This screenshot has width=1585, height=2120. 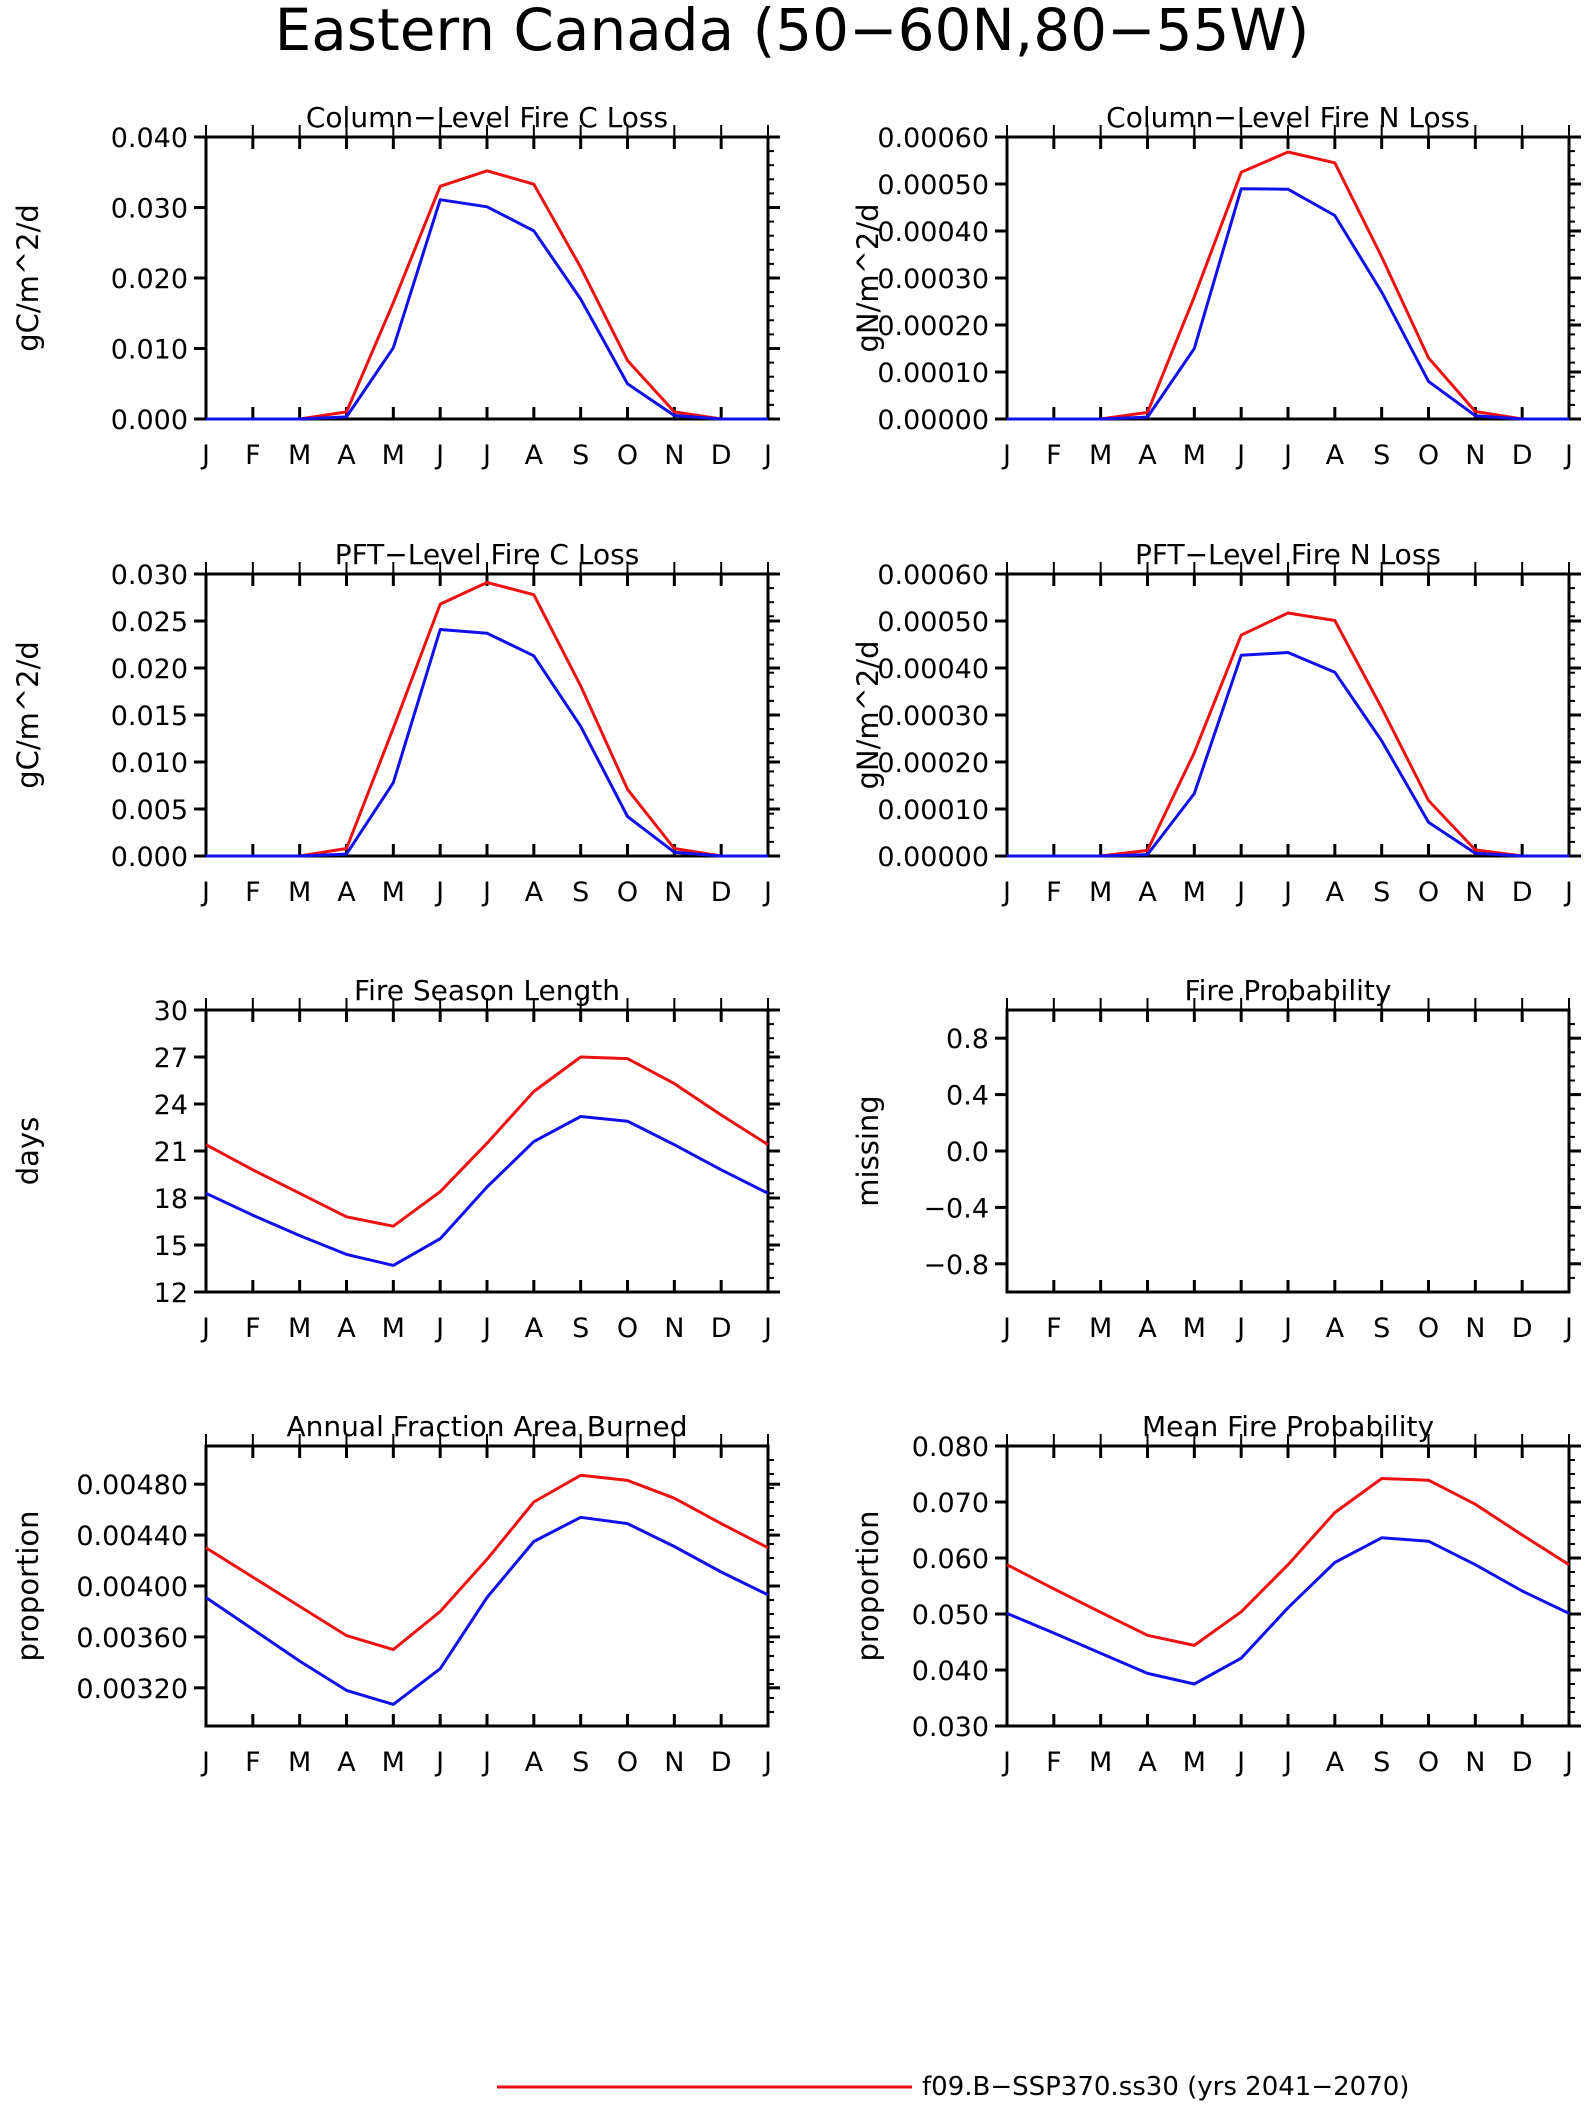 What do you see at coordinates (149, 575) in the screenshot?
I see `y-tick-label: 0.030` at bounding box center [149, 575].